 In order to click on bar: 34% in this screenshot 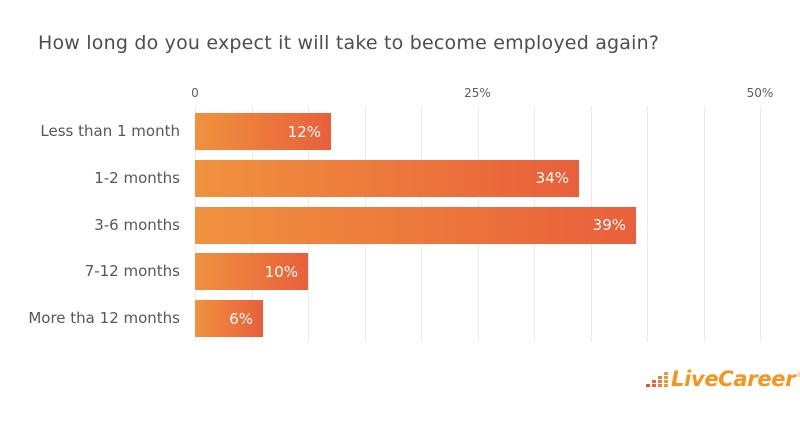, I will do `click(387, 178)`.